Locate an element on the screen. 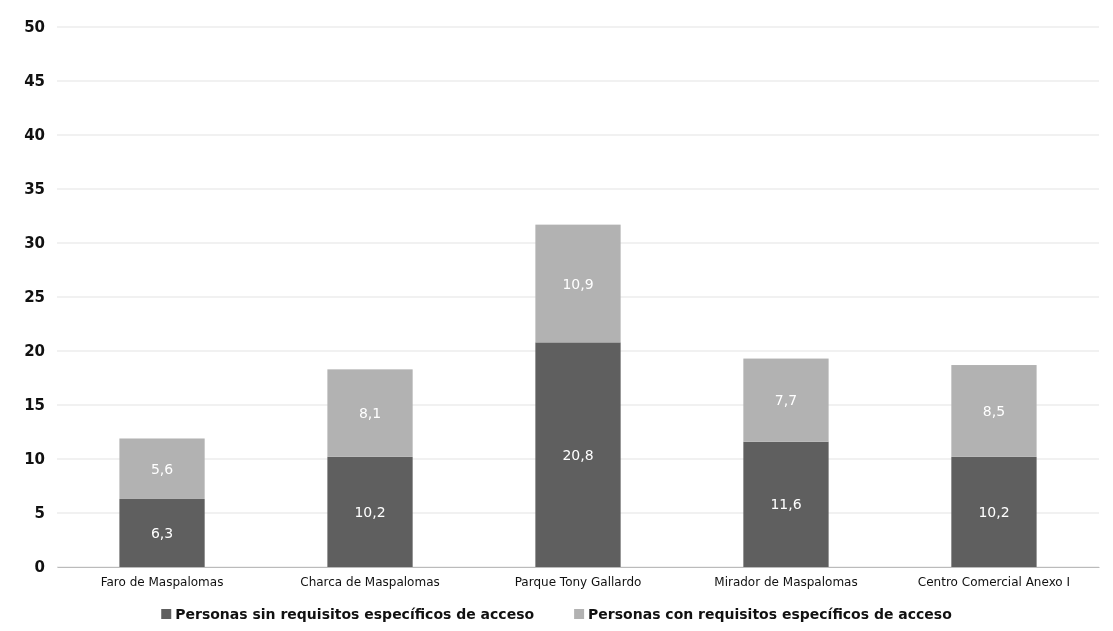 The height and width of the screenshot is (631, 1113). y-tick-label: 50 is located at coordinates (34, 27).